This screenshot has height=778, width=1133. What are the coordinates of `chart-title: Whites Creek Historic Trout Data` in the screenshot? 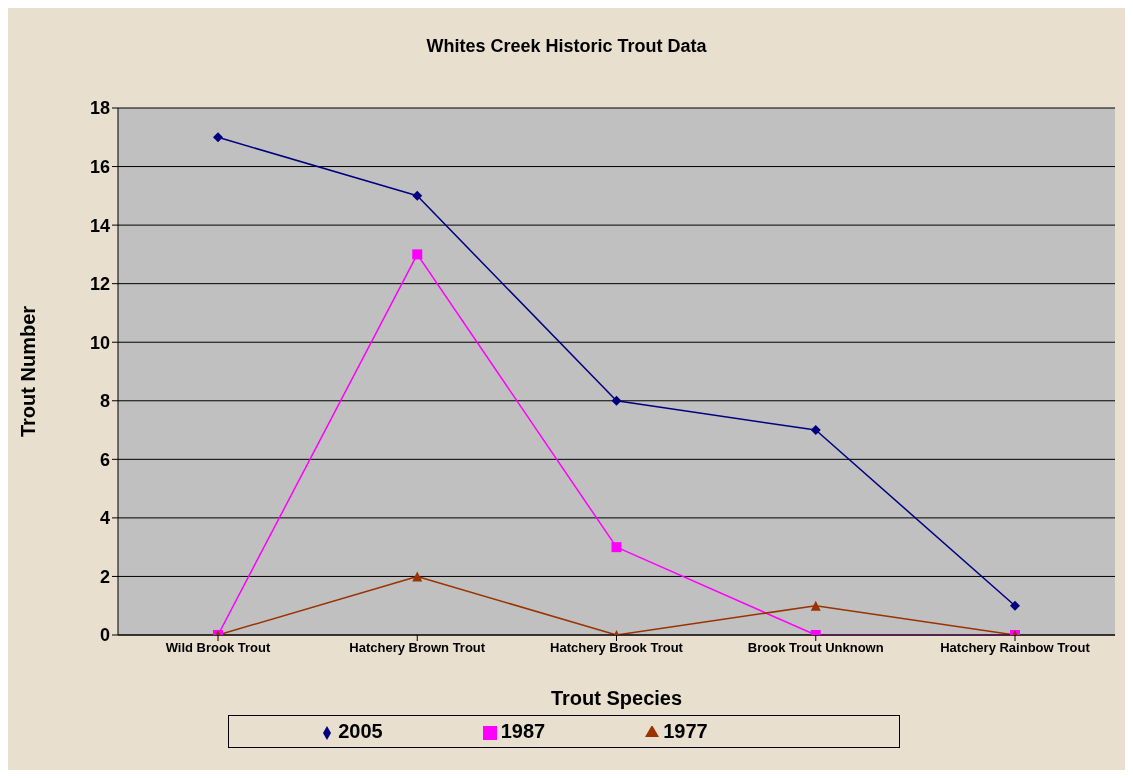 It's located at (566, 46).